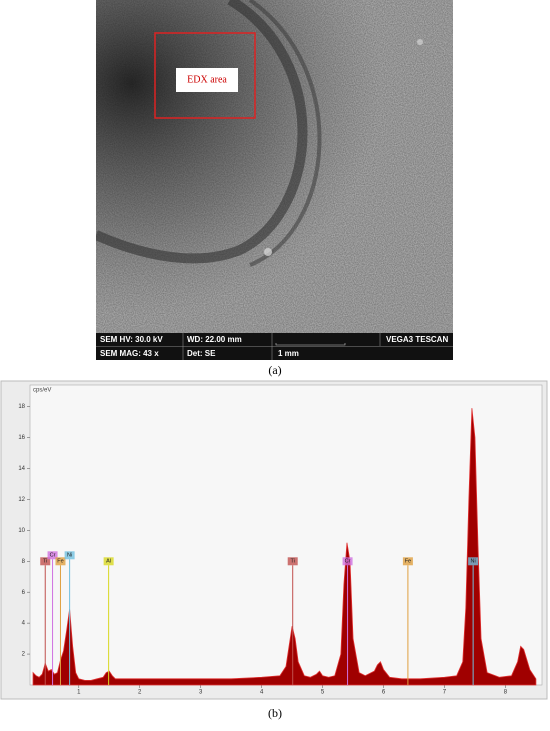 This screenshot has width=550, height=731. I want to click on element-label: Al, so click(108, 562).